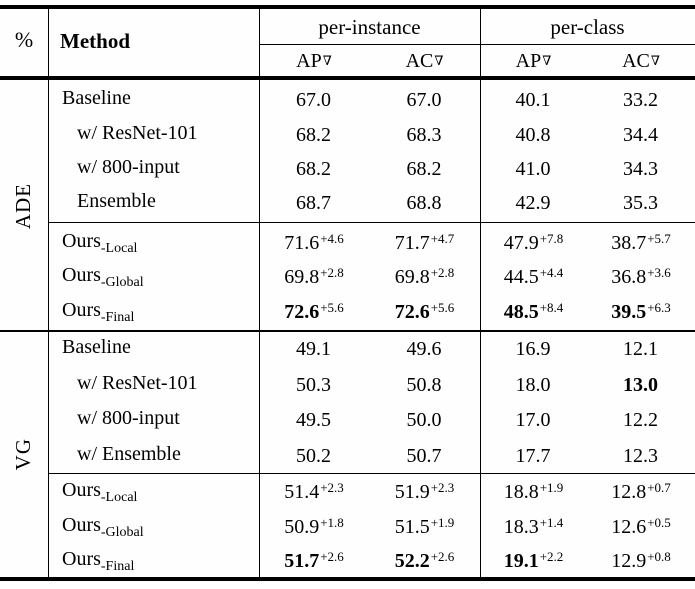 The image size is (695, 589). Describe the element at coordinates (533, 100) in the screenshot. I see `value-cell: 40.1` at that location.